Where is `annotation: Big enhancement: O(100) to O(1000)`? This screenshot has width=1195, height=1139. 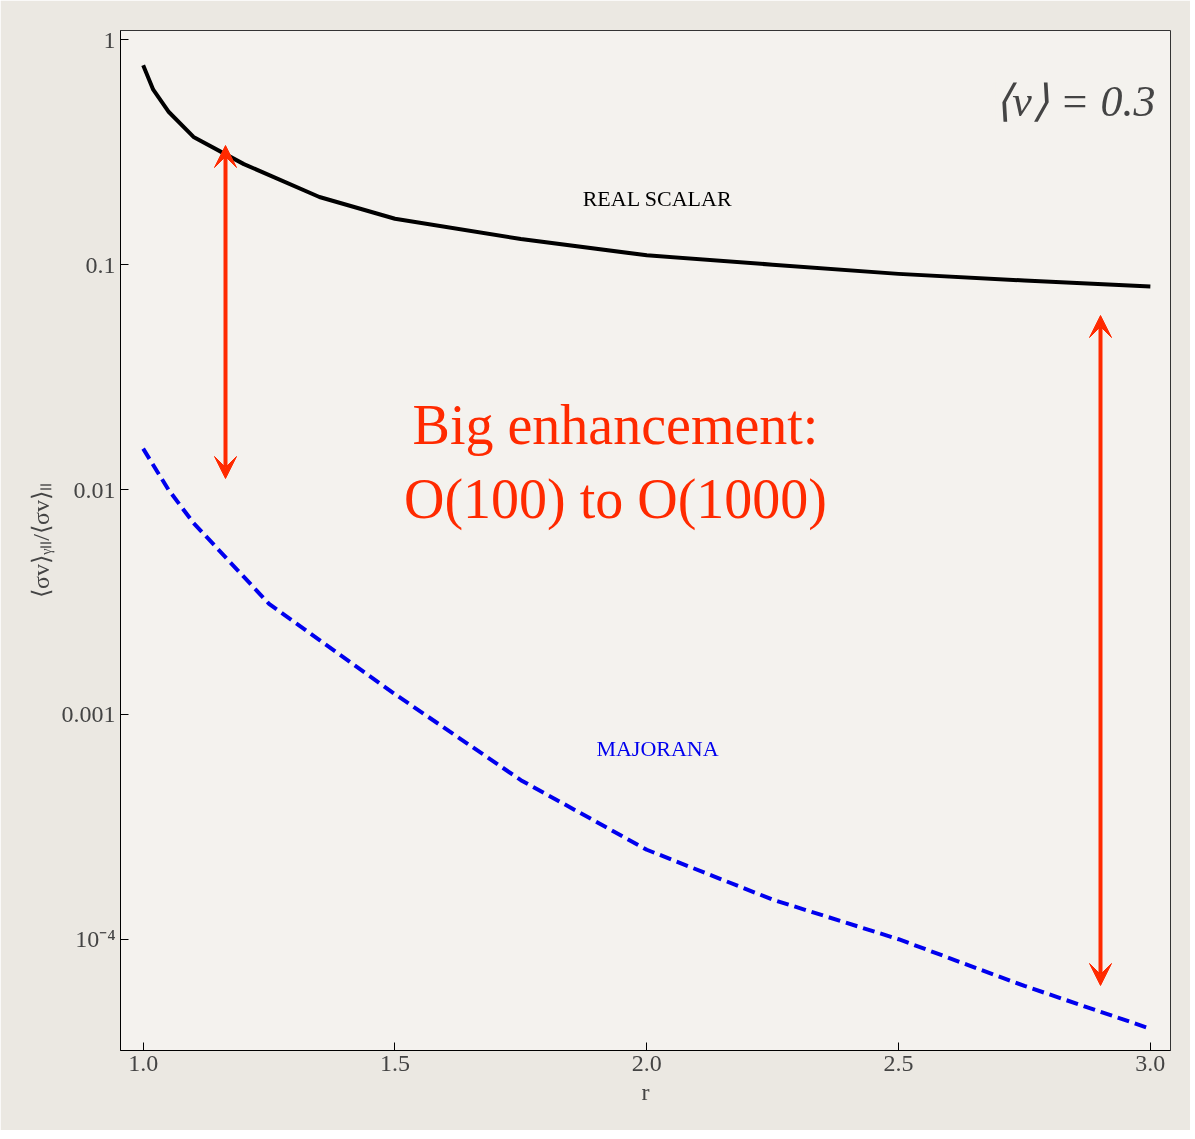
annotation: Big enhancement: O(100) to O(1000) is located at coordinates (615, 463).